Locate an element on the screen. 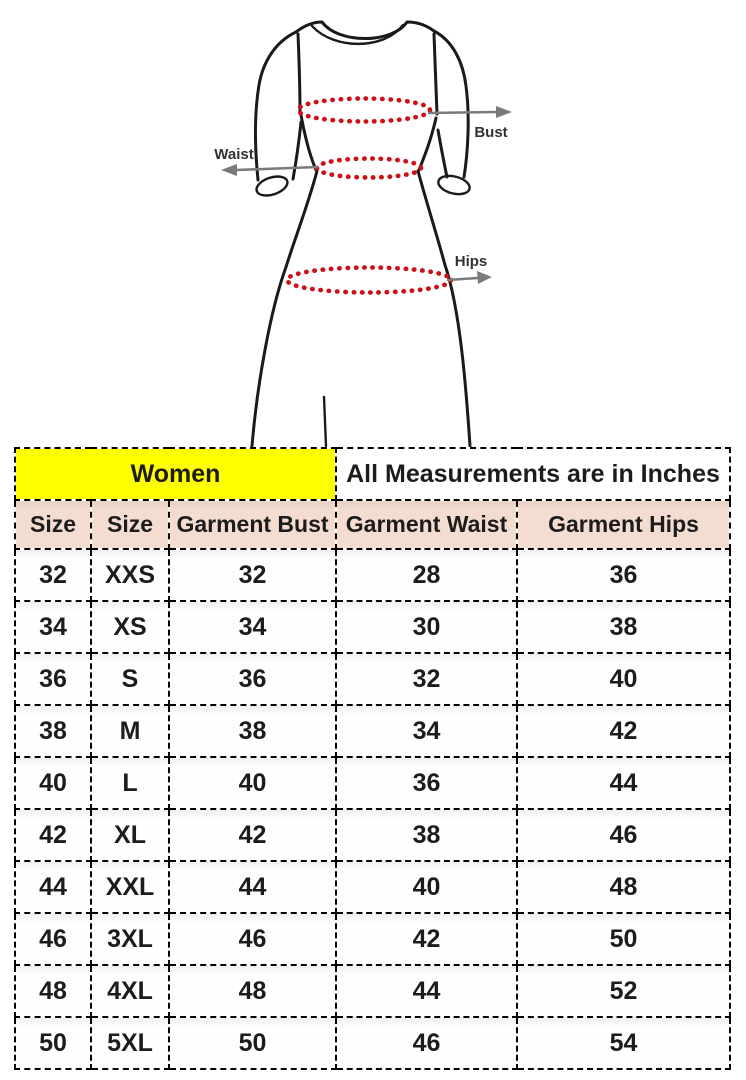 This screenshot has height=1080, width=746. hem-slit is located at coordinates (325, 421).